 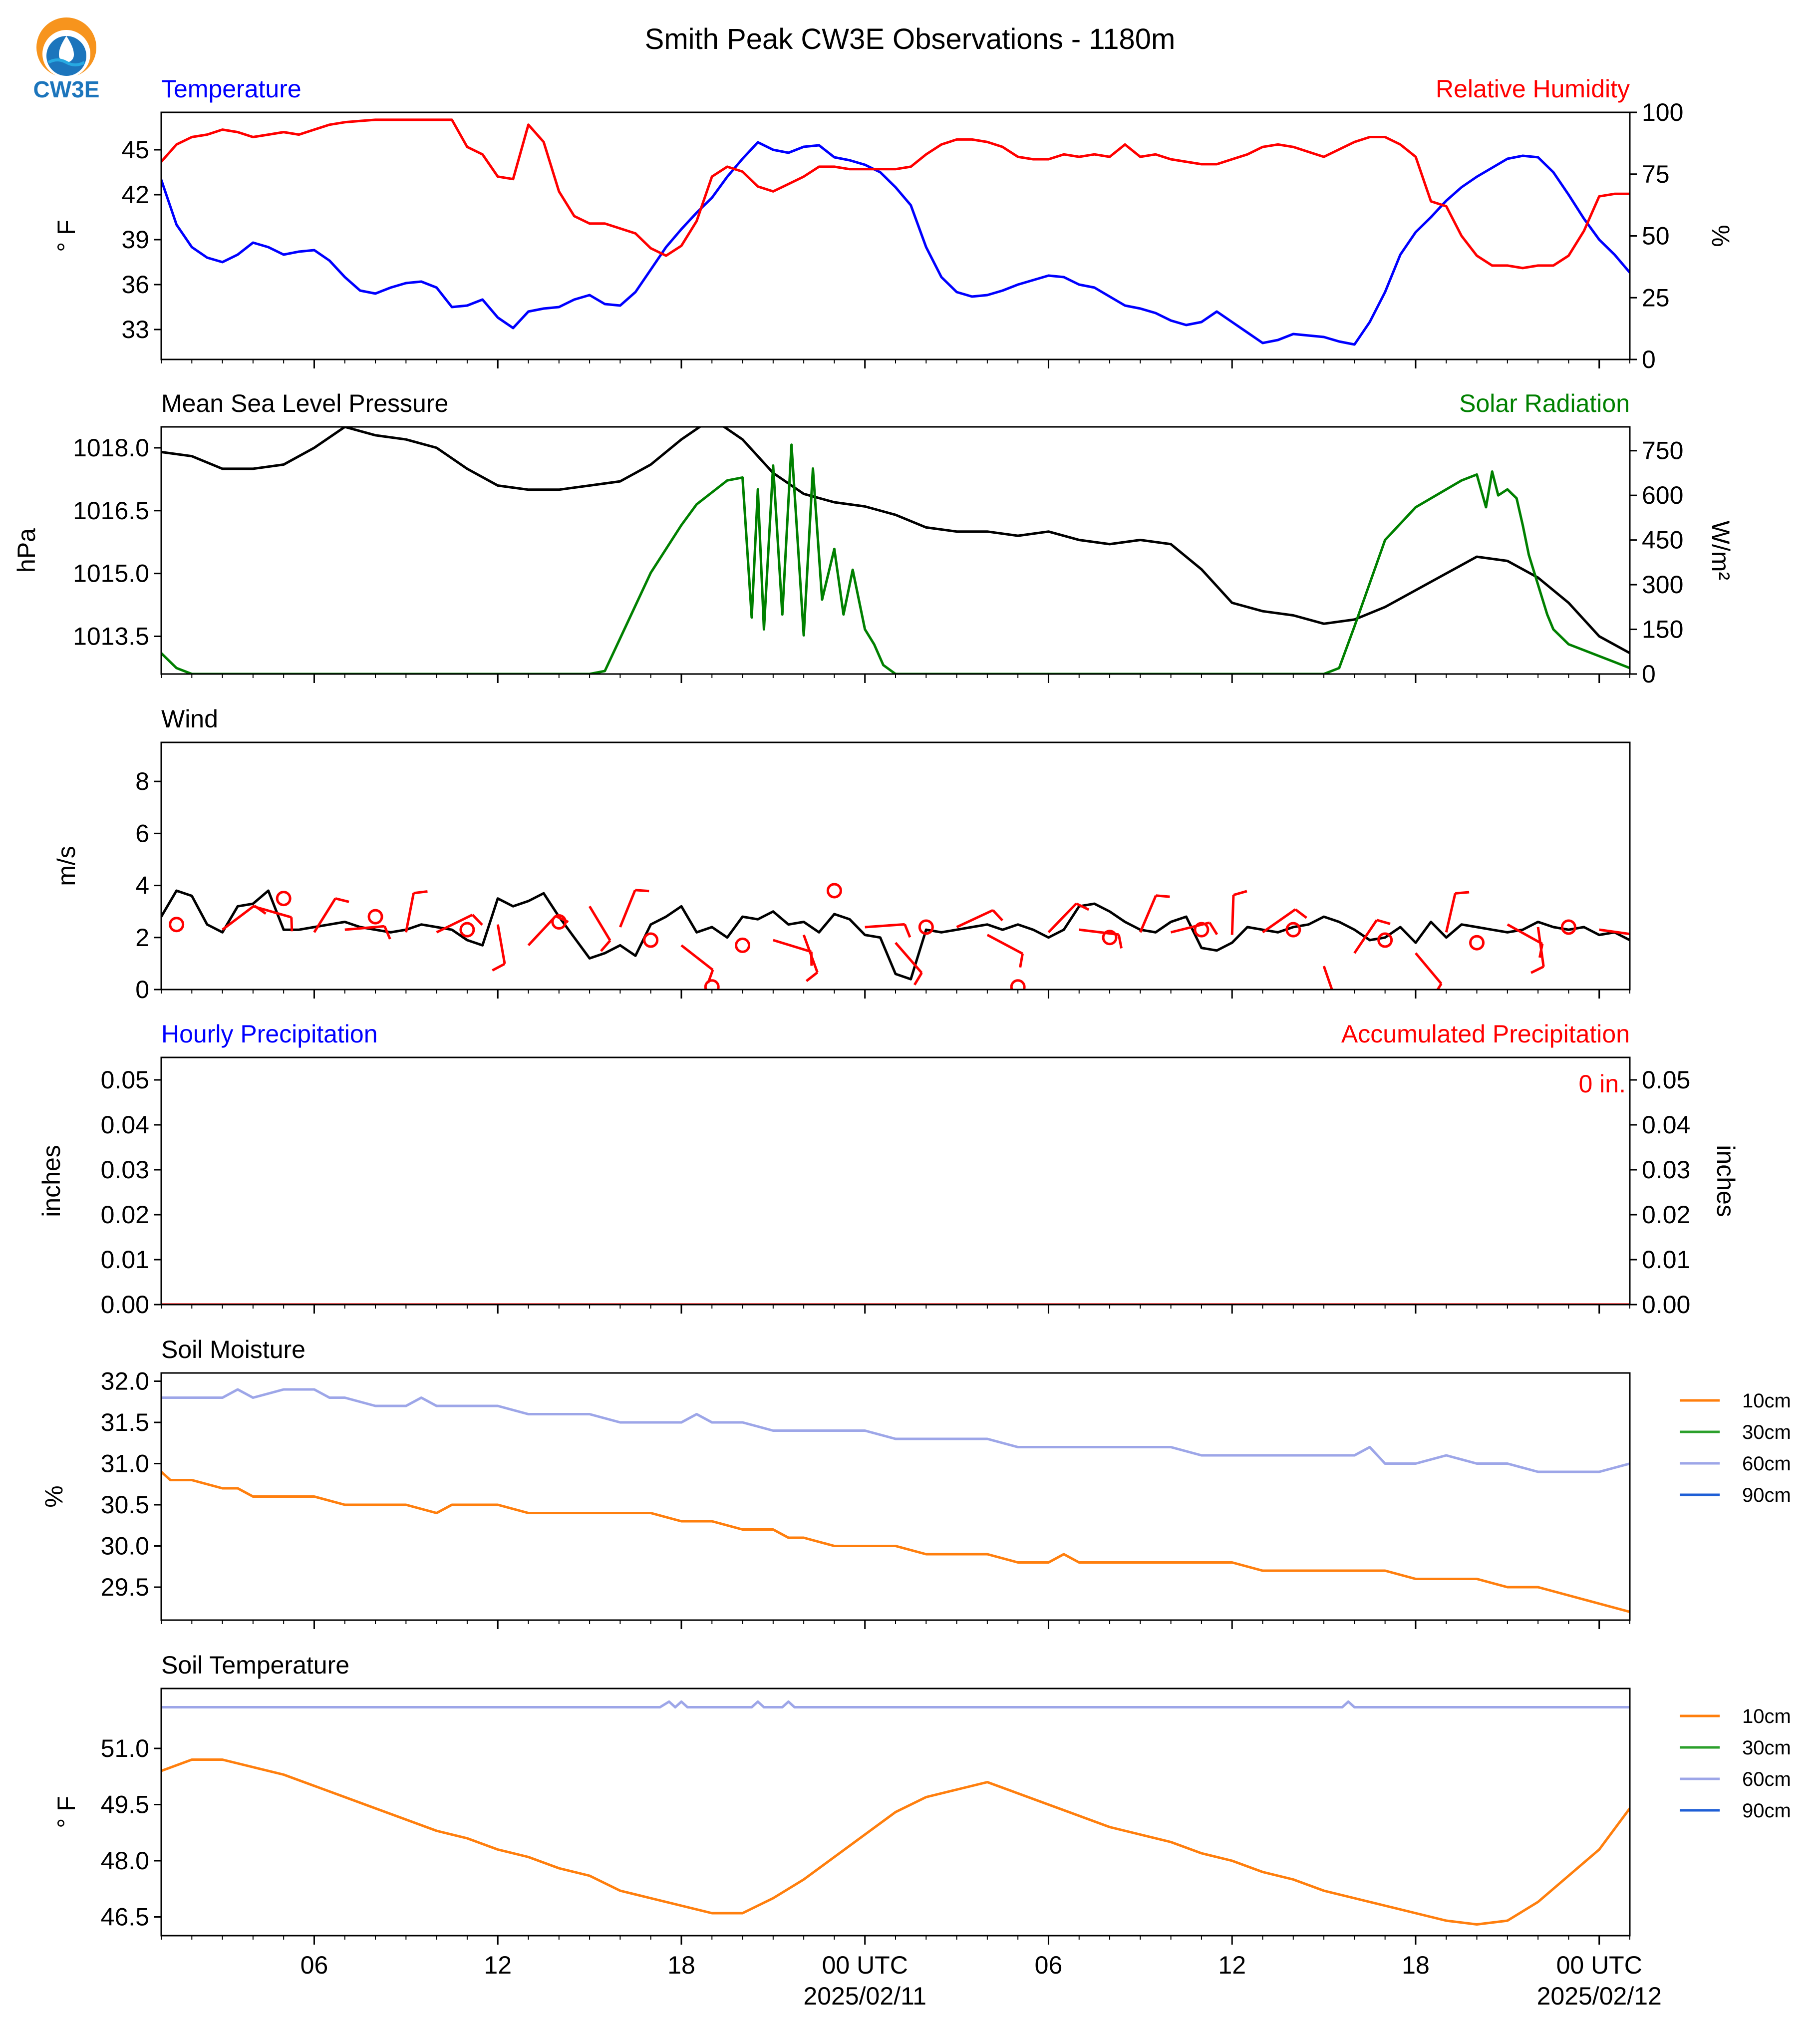 I want to click on y-tick-label: 4, so click(x=142, y=886).